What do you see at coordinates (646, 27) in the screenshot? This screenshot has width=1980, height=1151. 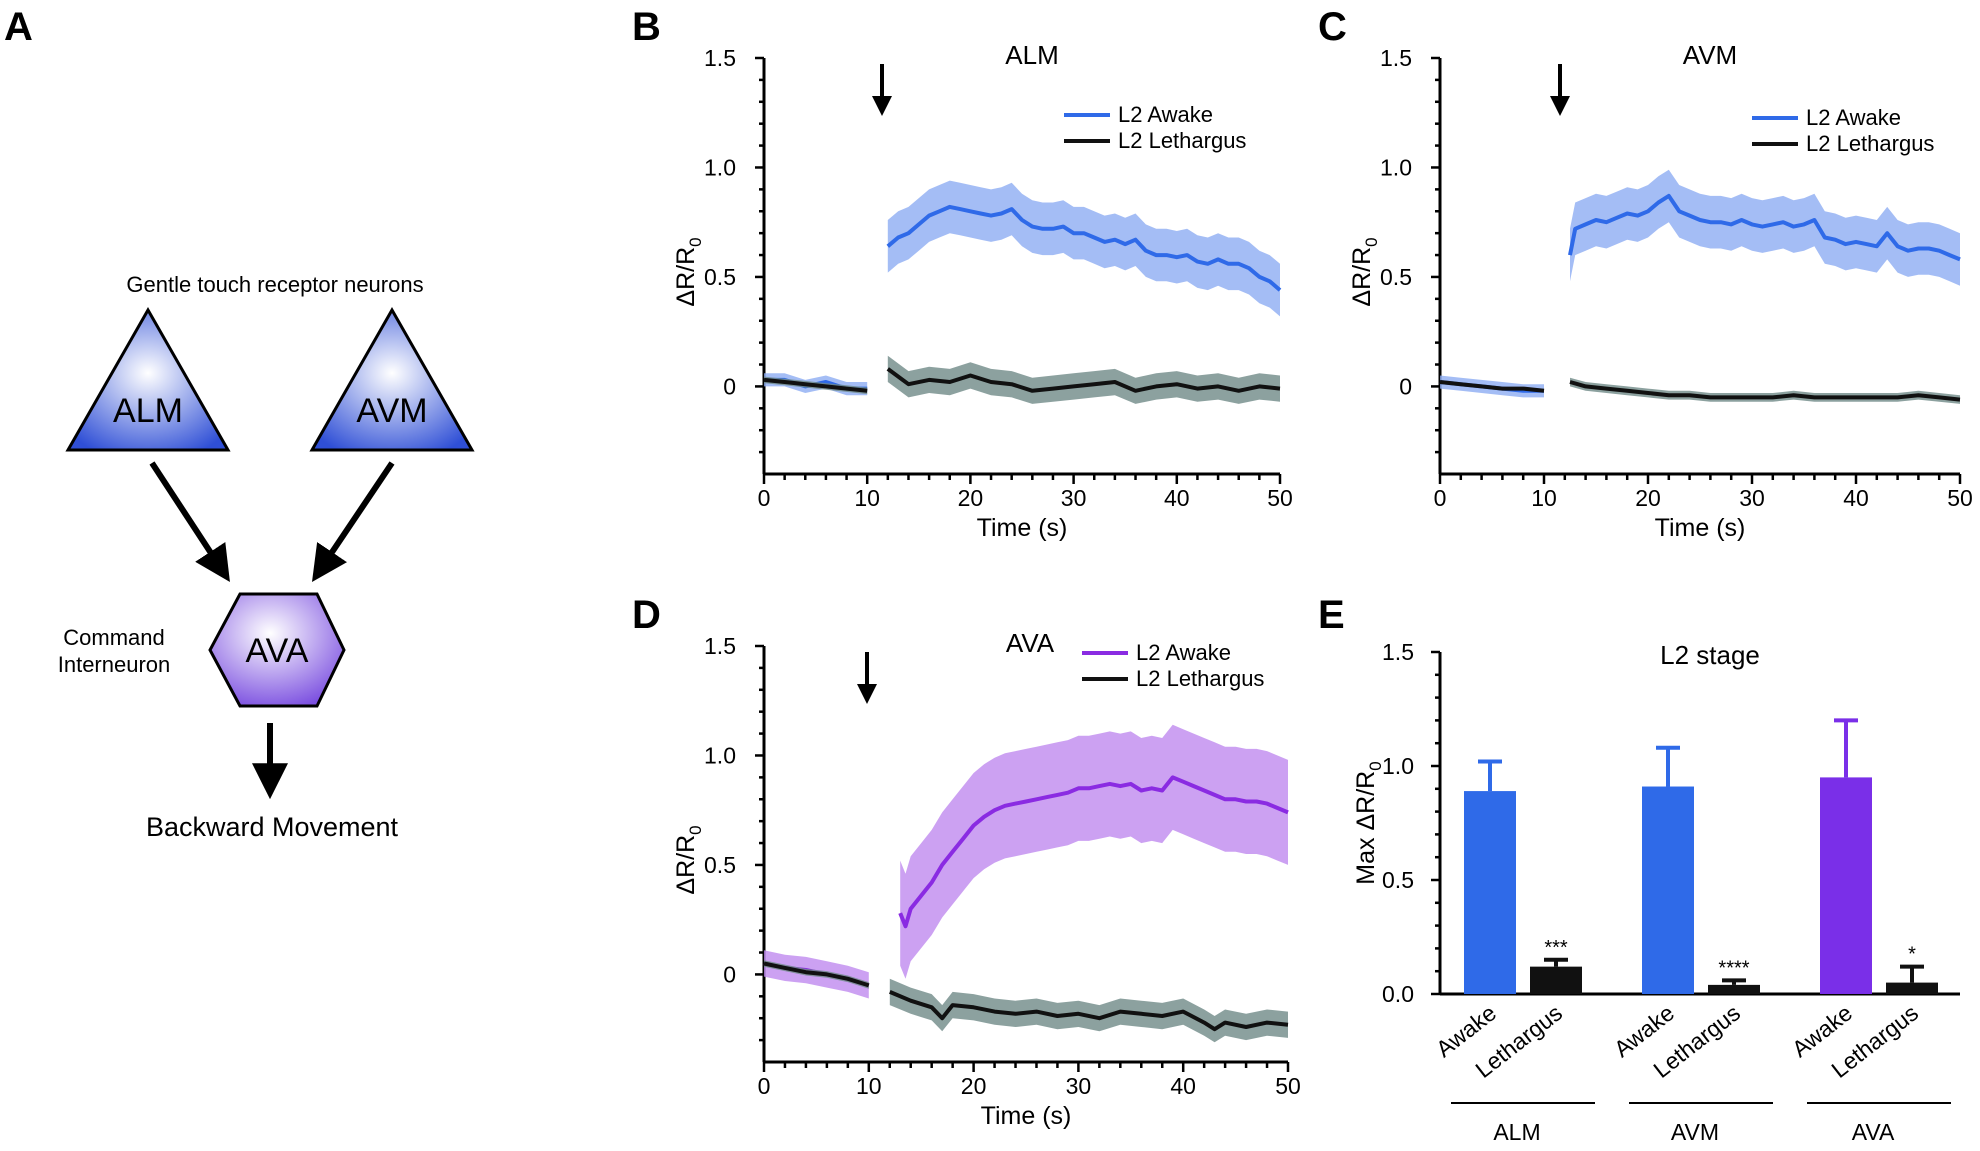 I see `panel-letter-b: B` at bounding box center [646, 27].